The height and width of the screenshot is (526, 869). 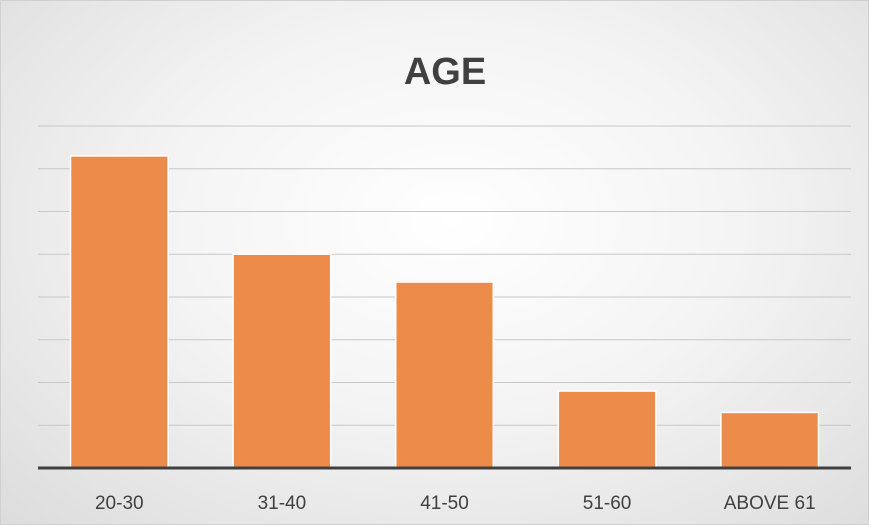 What do you see at coordinates (607, 503) in the screenshot?
I see `x-tick-label: 51-60` at bounding box center [607, 503].